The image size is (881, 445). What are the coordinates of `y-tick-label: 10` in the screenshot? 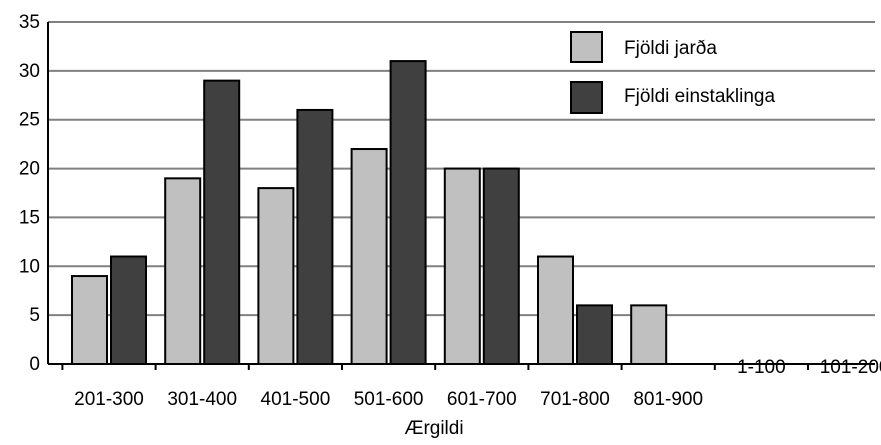 It's located at (29, 266).